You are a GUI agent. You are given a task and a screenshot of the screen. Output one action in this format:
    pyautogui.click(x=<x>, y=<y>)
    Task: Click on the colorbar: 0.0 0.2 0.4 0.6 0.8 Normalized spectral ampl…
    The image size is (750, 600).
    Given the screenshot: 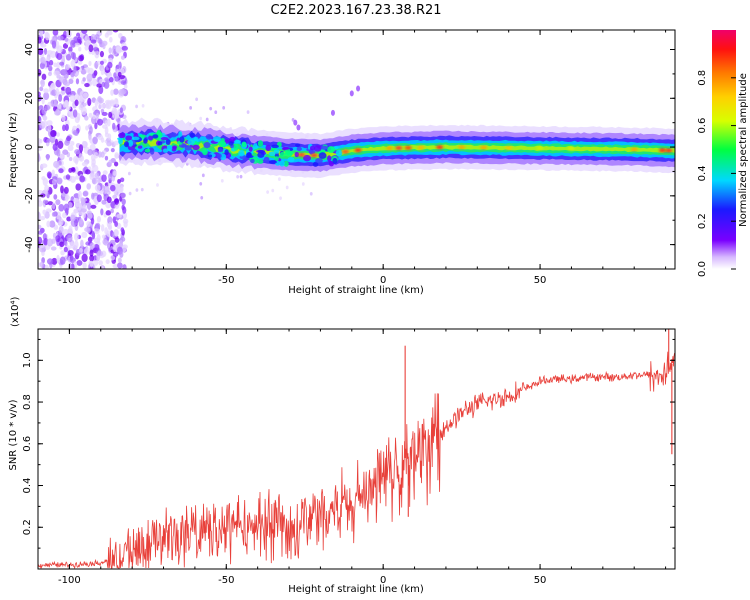 What is the action you would take?
    pyautogui.click(x=723, y=153)
    